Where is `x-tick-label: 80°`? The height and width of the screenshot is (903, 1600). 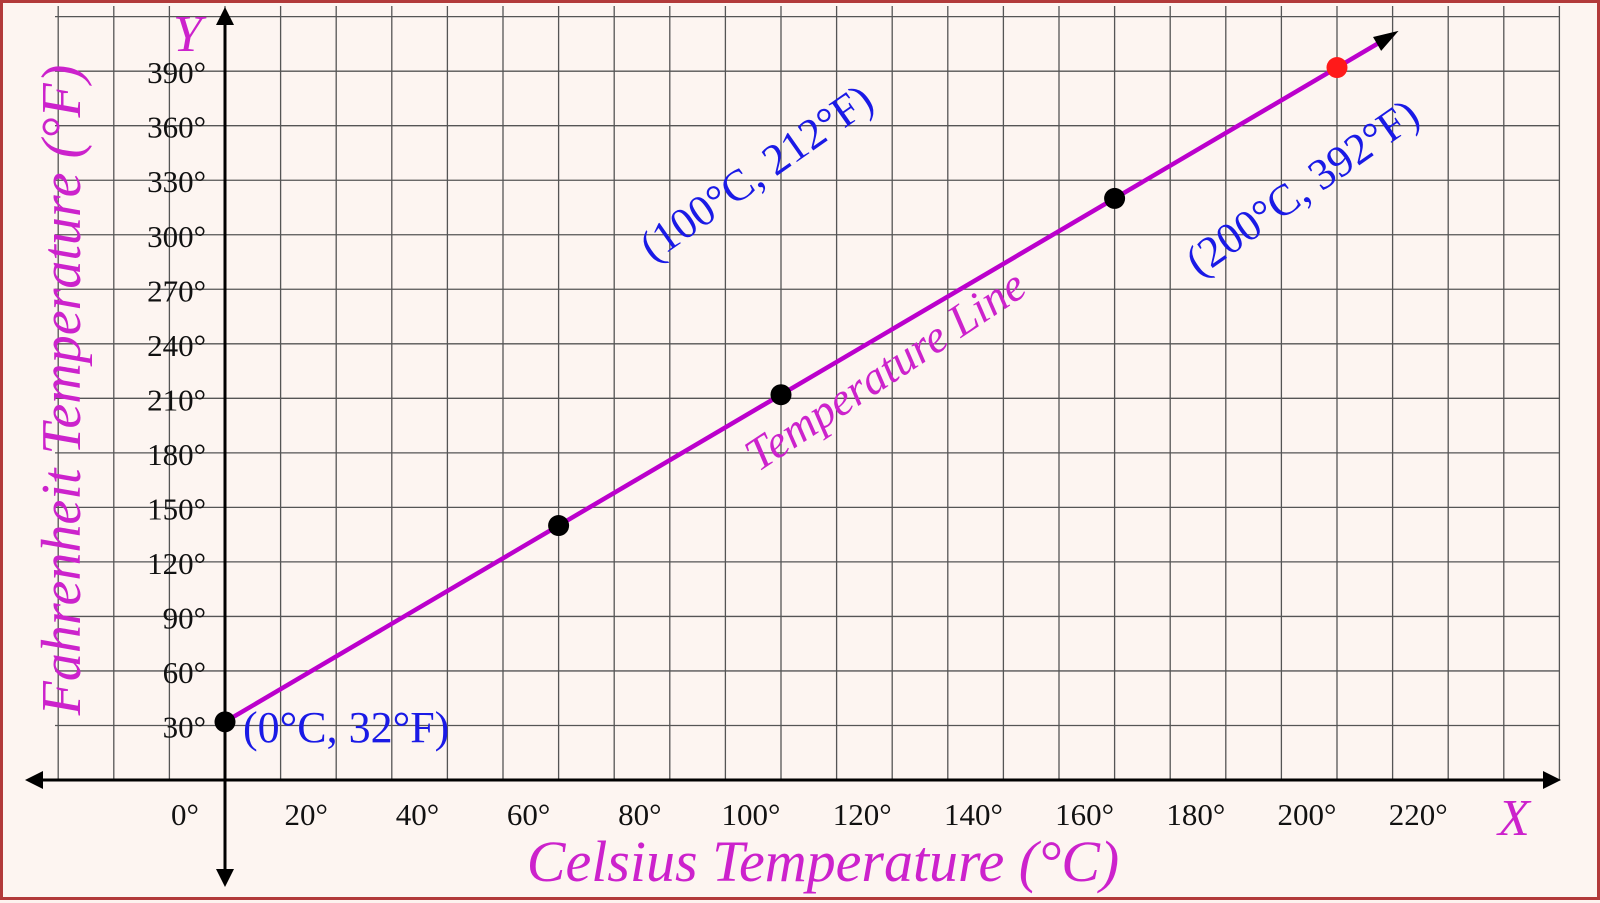 x-tick-label: 80° is located at coordinates (639, 814).